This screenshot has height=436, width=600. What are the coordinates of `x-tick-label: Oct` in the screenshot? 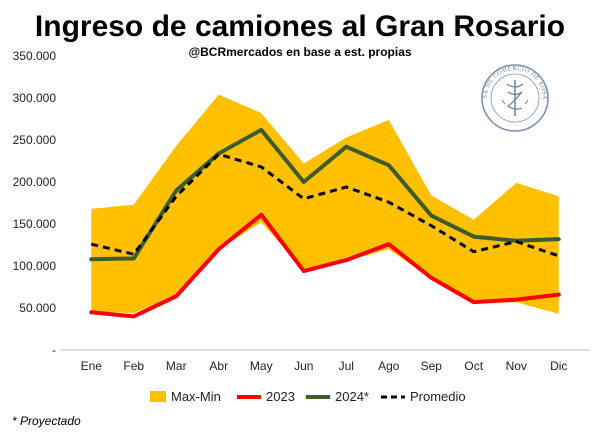 It's located at (473, 366).